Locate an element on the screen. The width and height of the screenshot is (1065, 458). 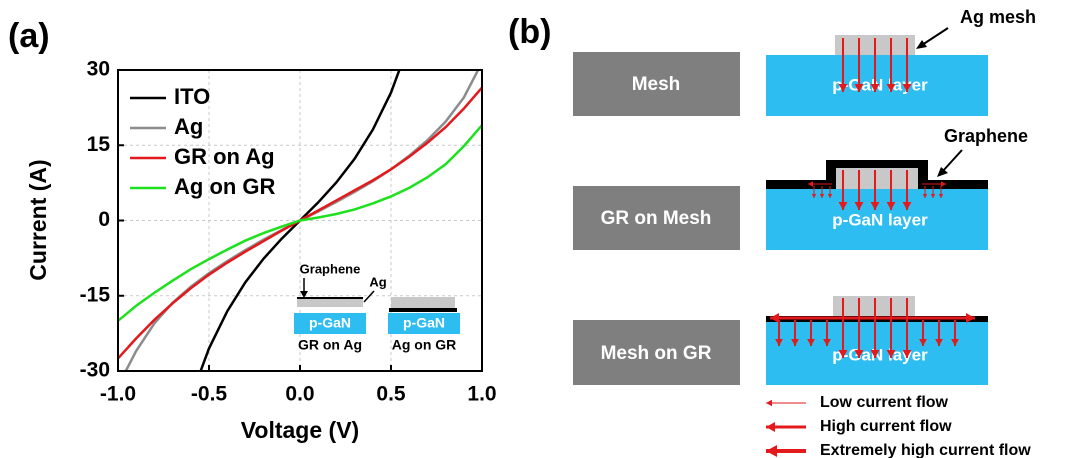
y-tick-label: 30 is located at coordinates (98, 69).